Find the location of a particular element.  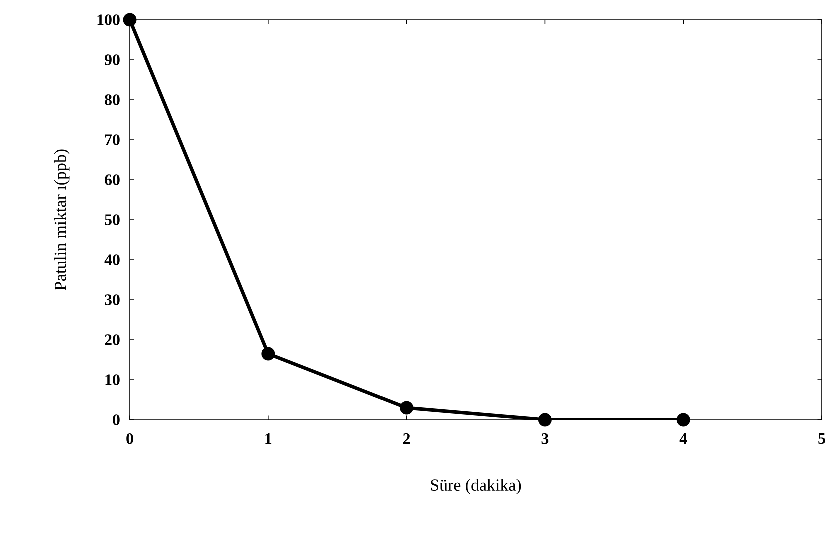

x-tick-label: 3 is located at coordinates (545, 439).